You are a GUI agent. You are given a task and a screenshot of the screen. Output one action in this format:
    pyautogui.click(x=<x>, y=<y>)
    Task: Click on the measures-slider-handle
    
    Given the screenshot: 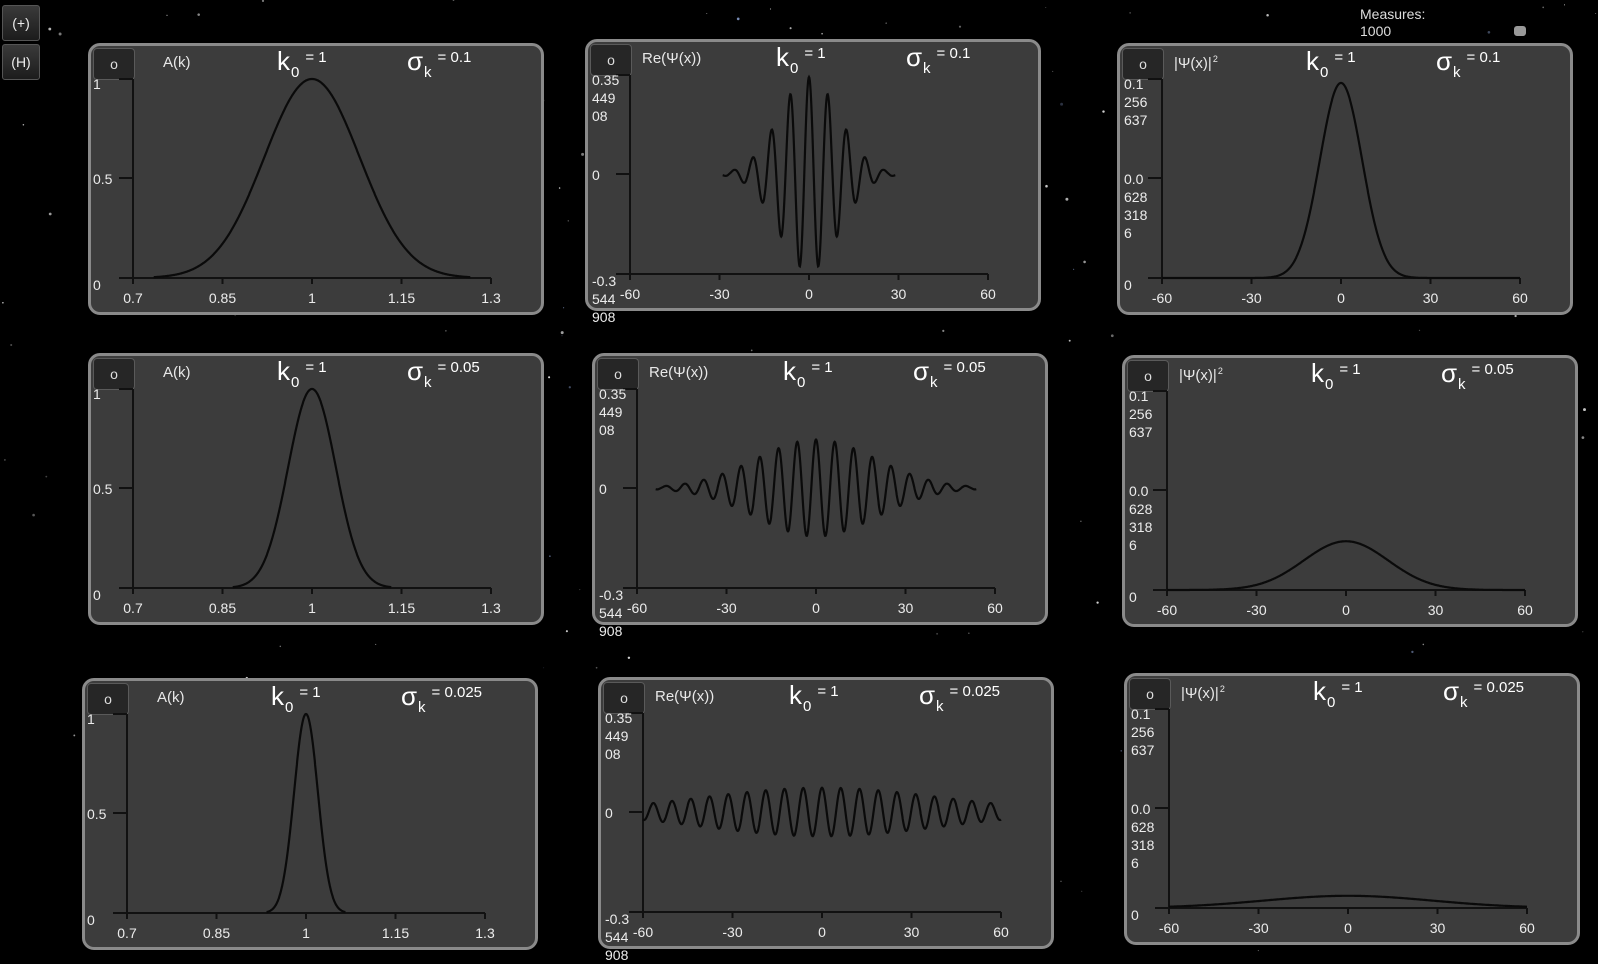 What is the action you would take?
    pyautogui.click(x=1520, y=31)
    